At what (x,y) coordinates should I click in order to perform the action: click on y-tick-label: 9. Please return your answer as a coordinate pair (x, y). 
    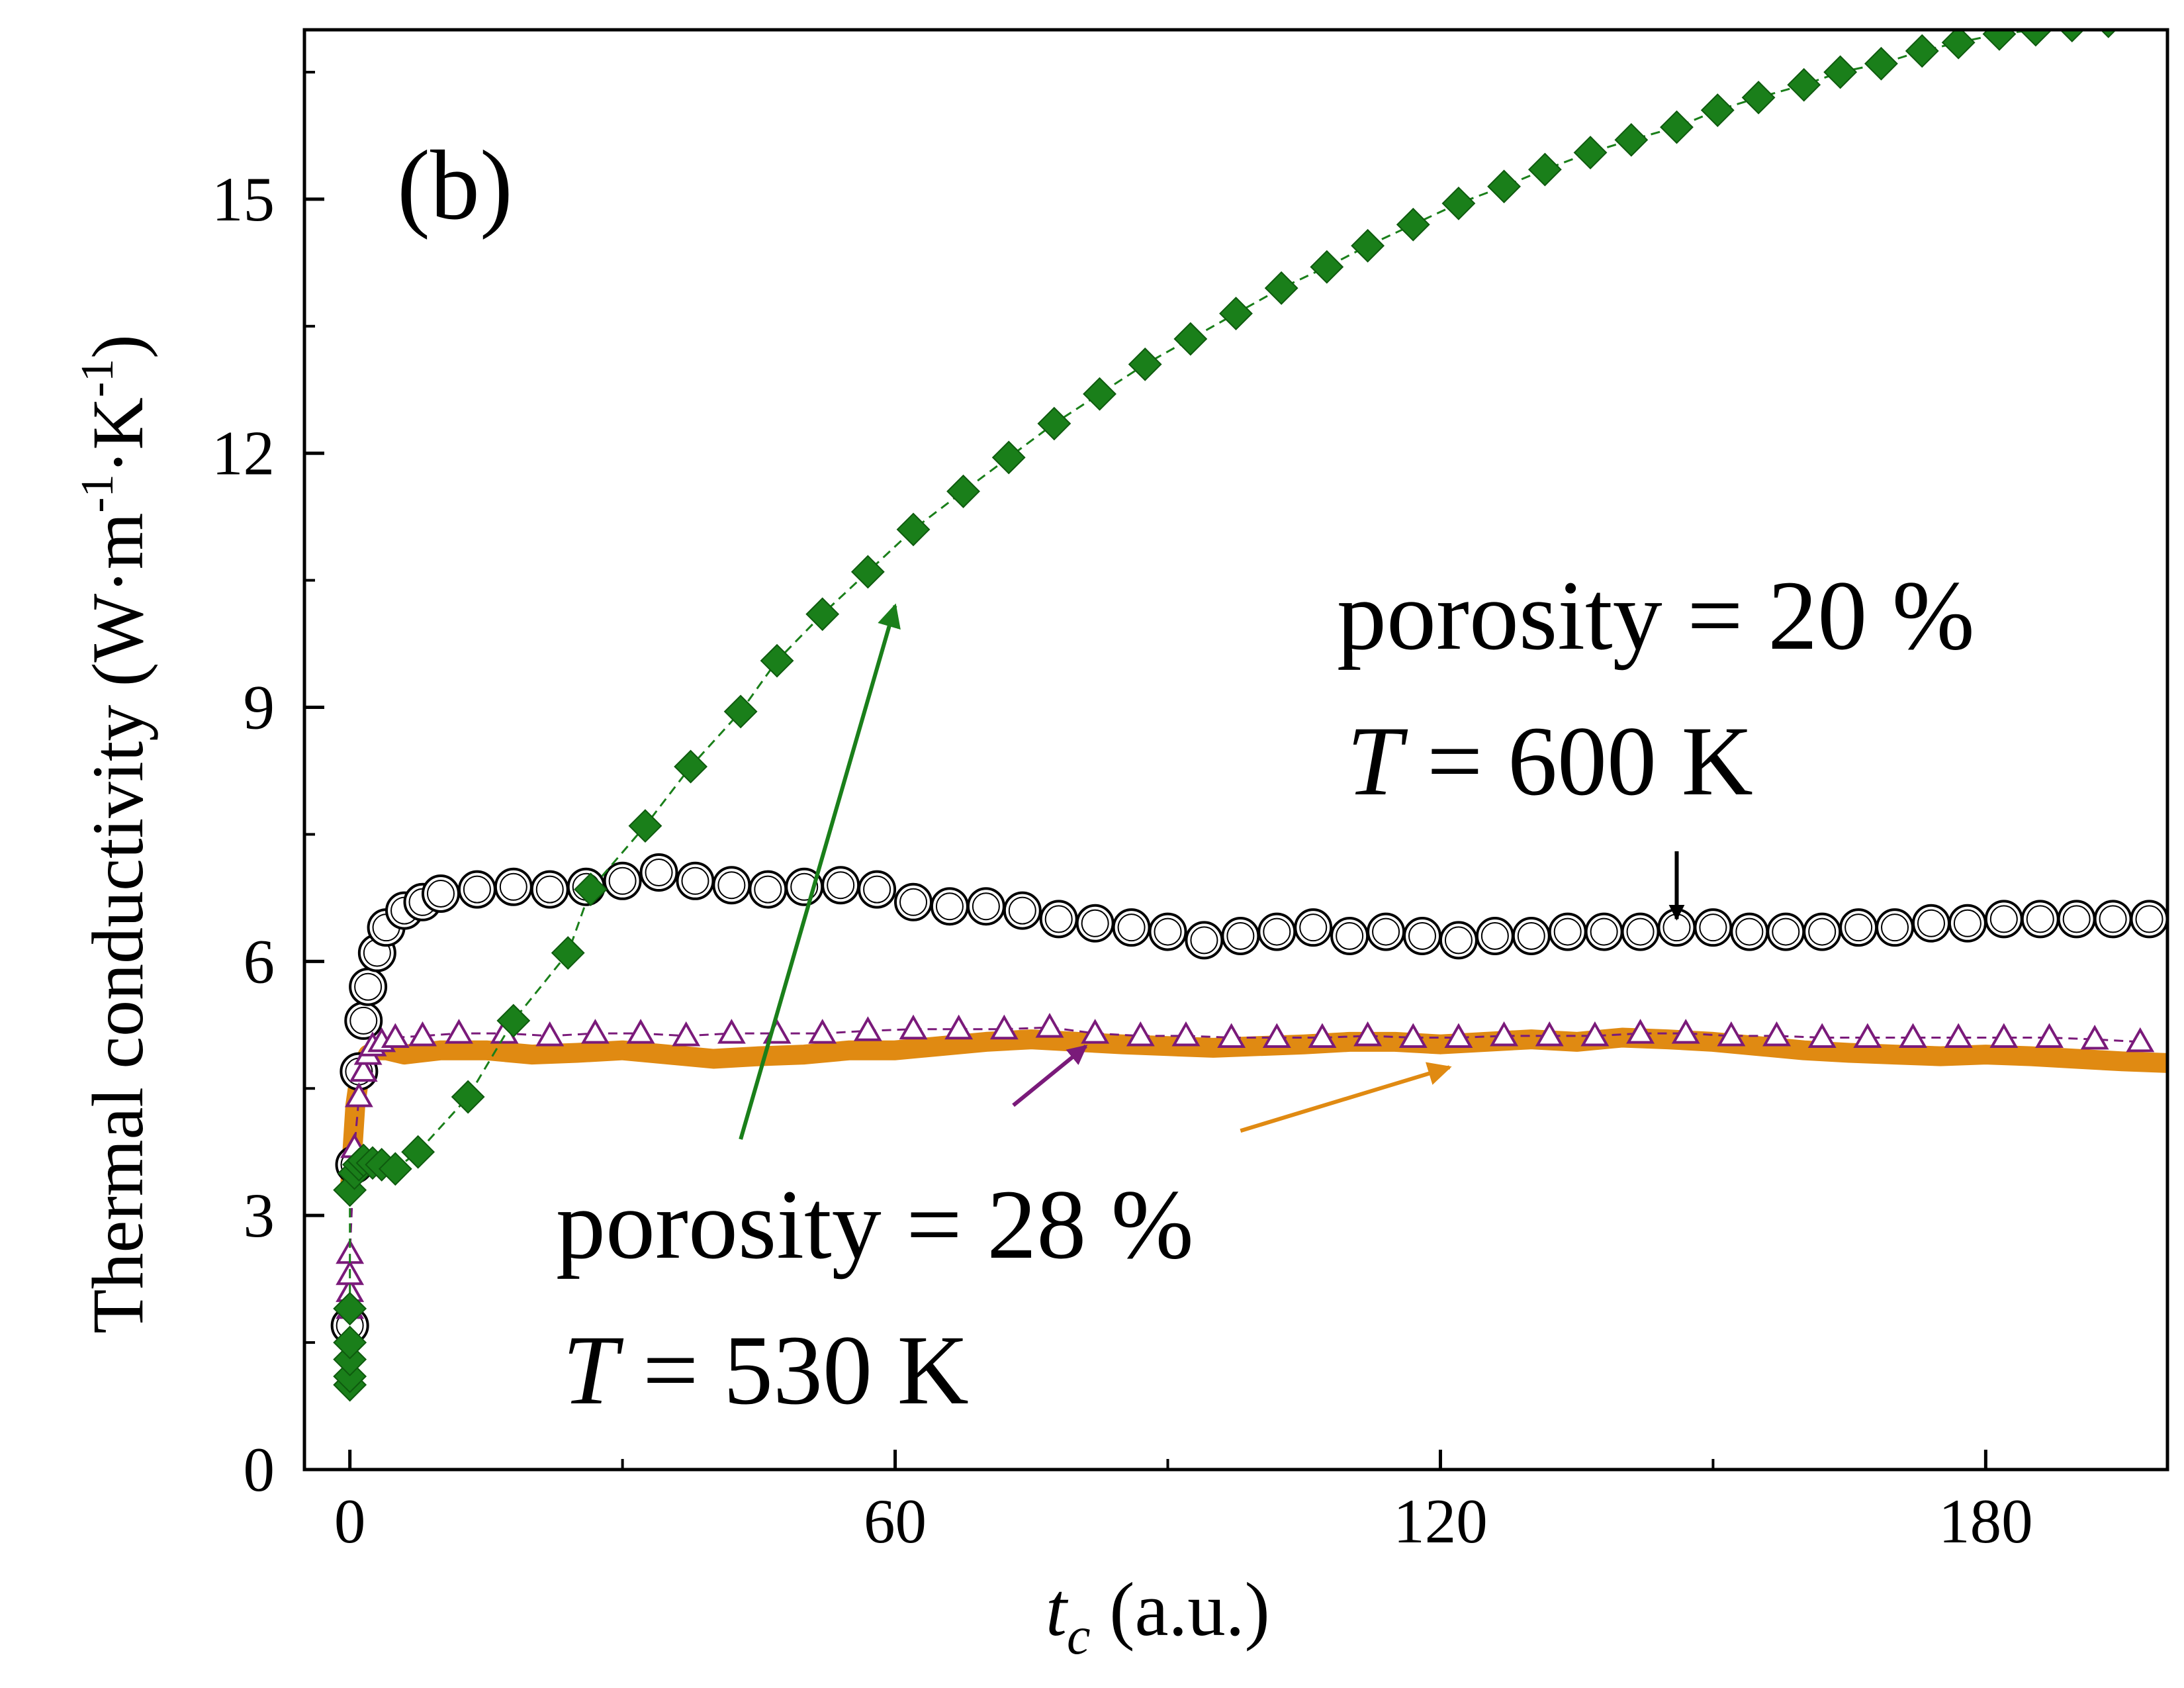
    Looking at the image, I should click on (259, 708).